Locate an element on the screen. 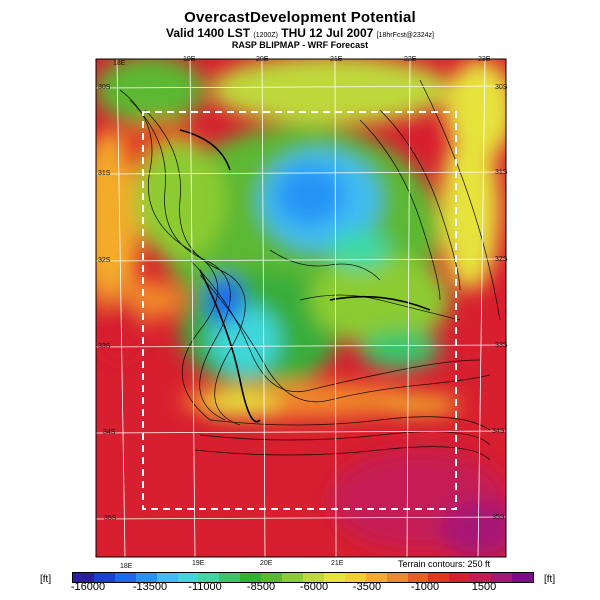  colorbar-label: -13500 is located at coordinates (150, 587).